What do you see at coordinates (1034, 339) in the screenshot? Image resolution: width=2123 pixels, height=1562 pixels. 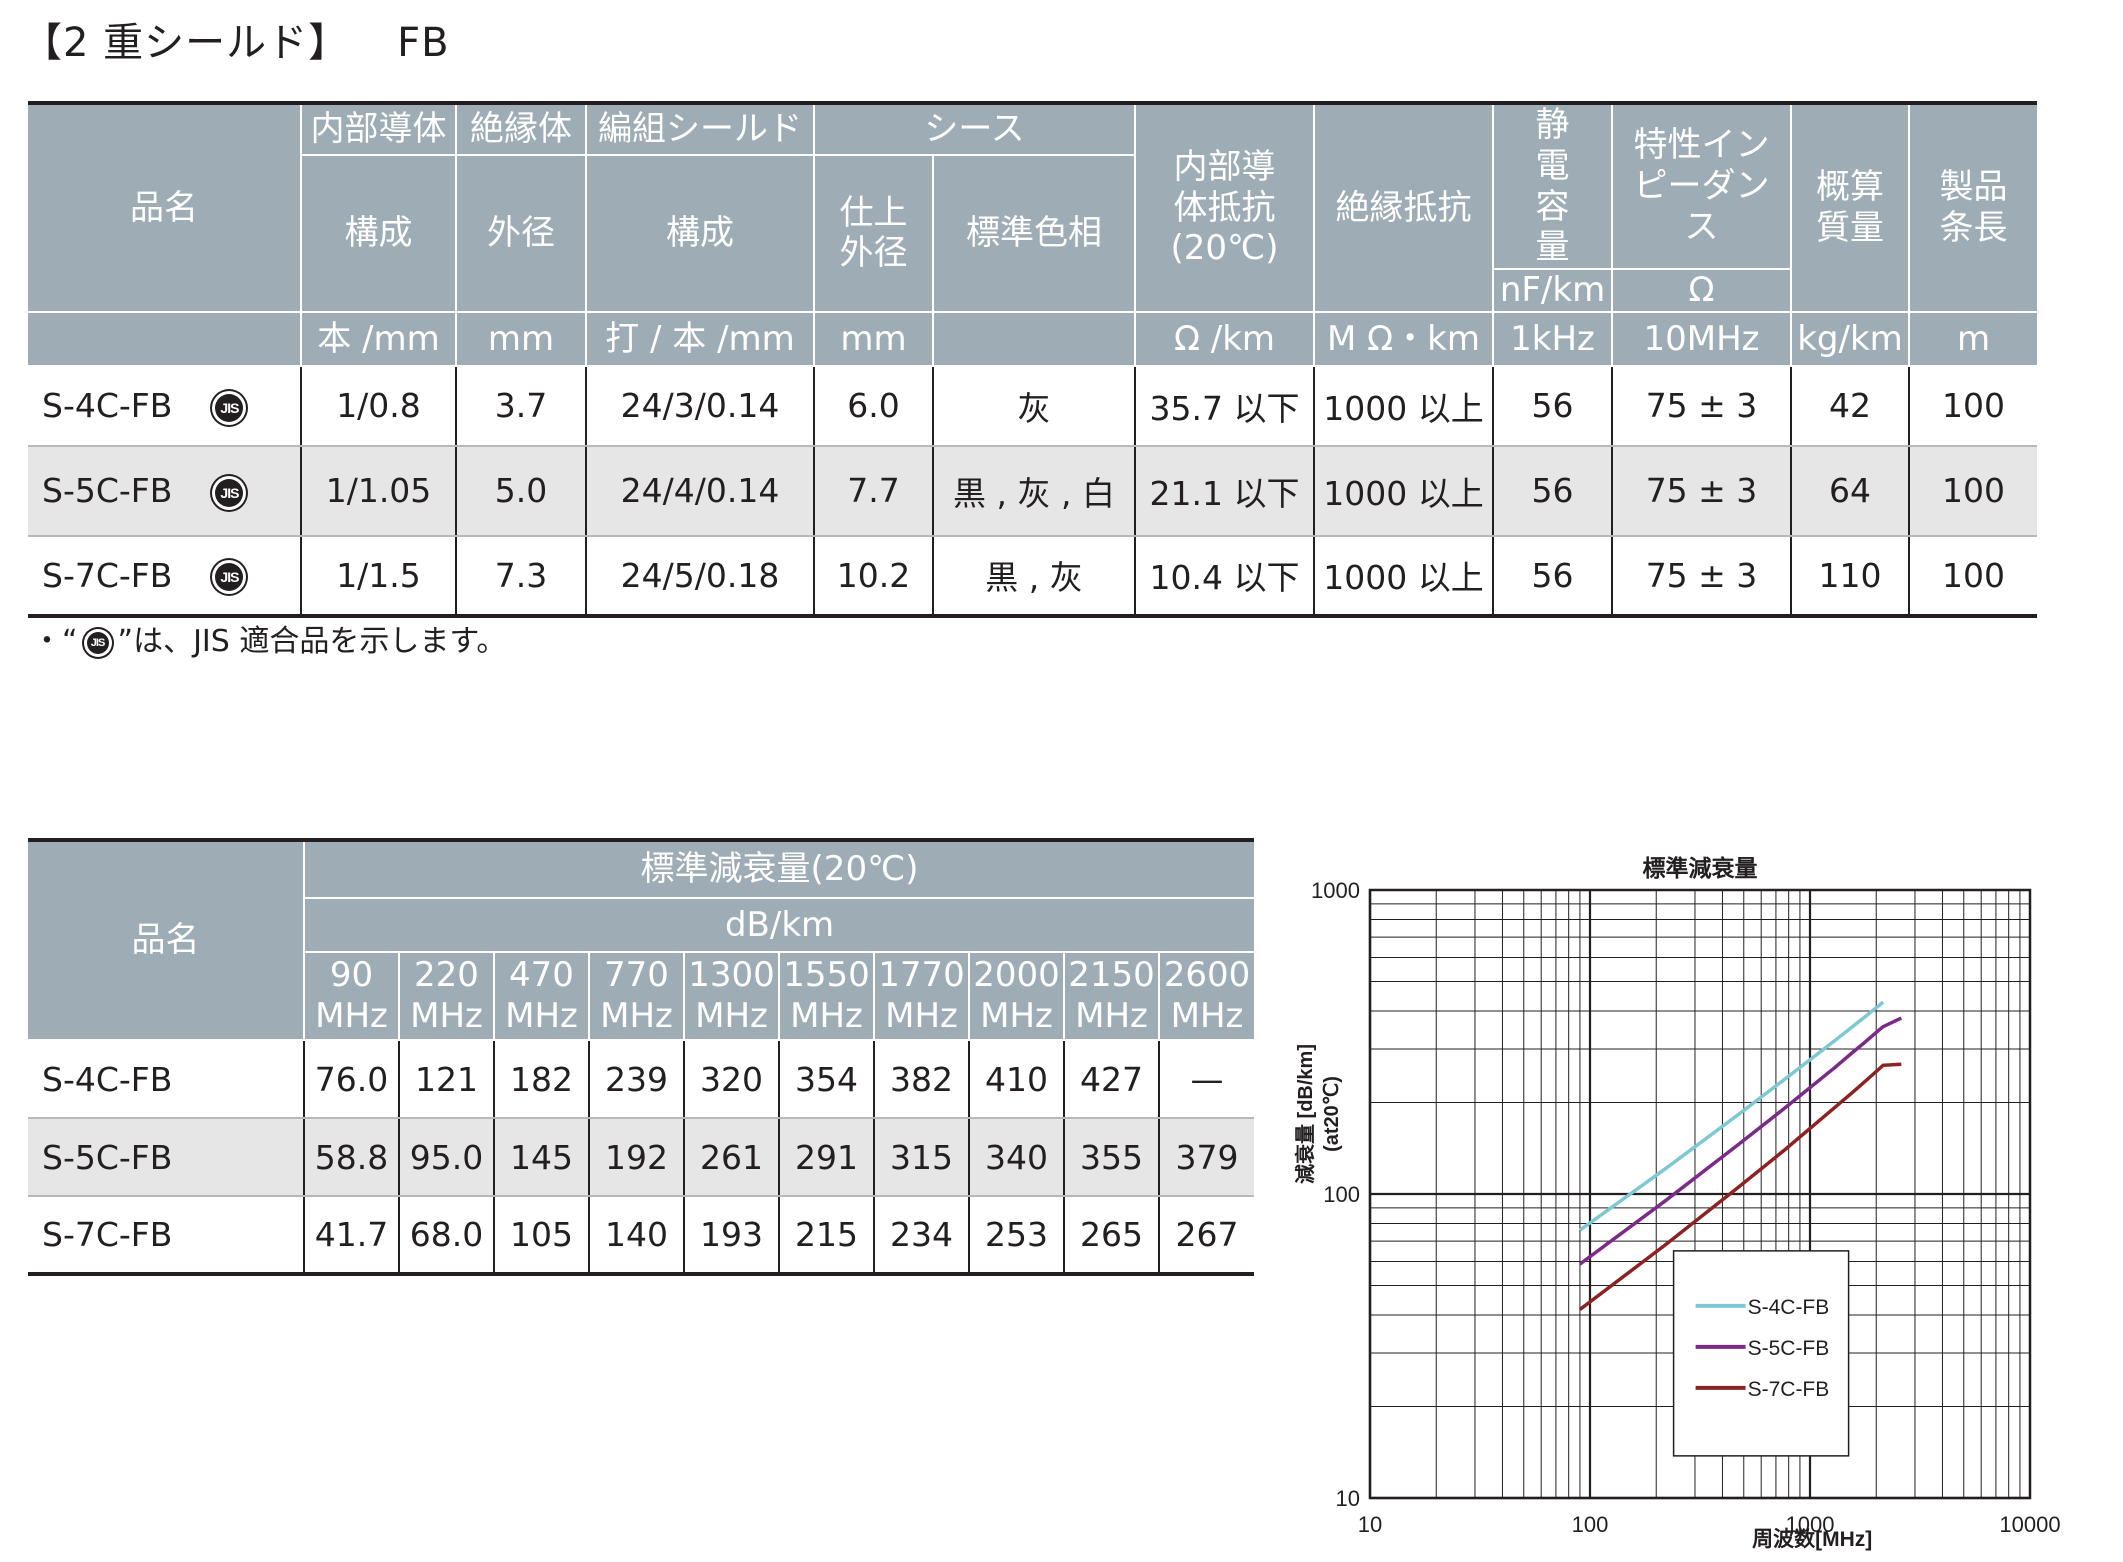 I see `unit-cell` at bounding box center [1034, 339].